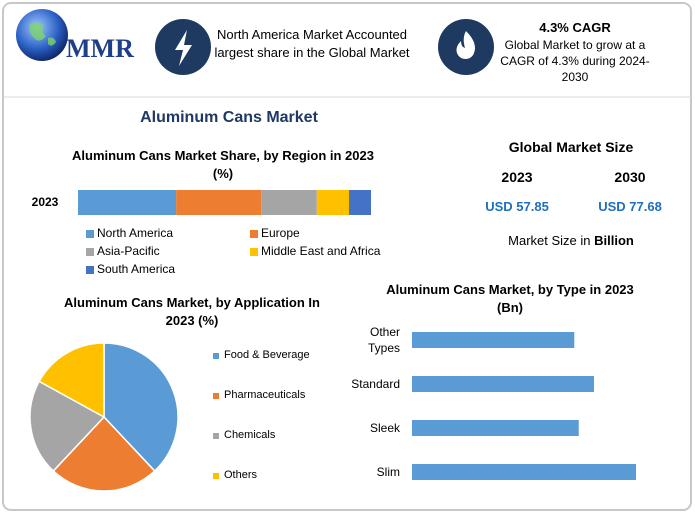 The height and width of the screenshot is (514, 695). What do you see at coordinates (183, 48) in the screenshot?
I see `lightning-icon` at bounding box center [183, 48].